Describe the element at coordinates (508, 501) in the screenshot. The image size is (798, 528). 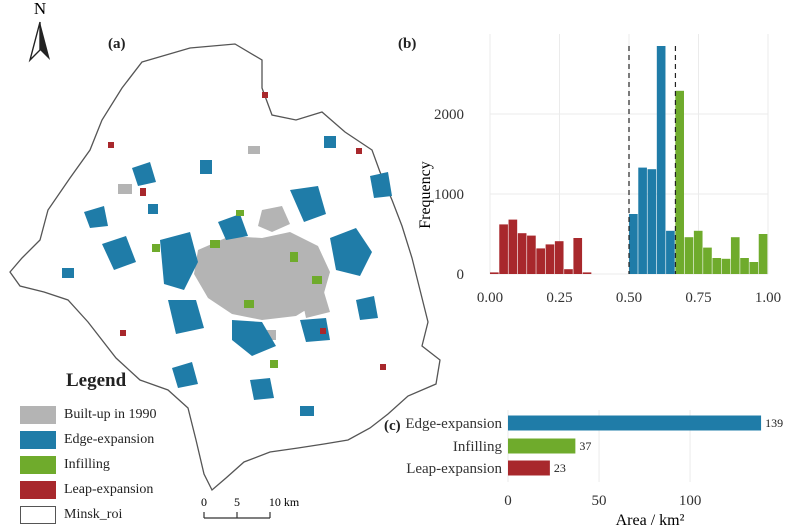
I see `area-xtick-label: 0` at that location.